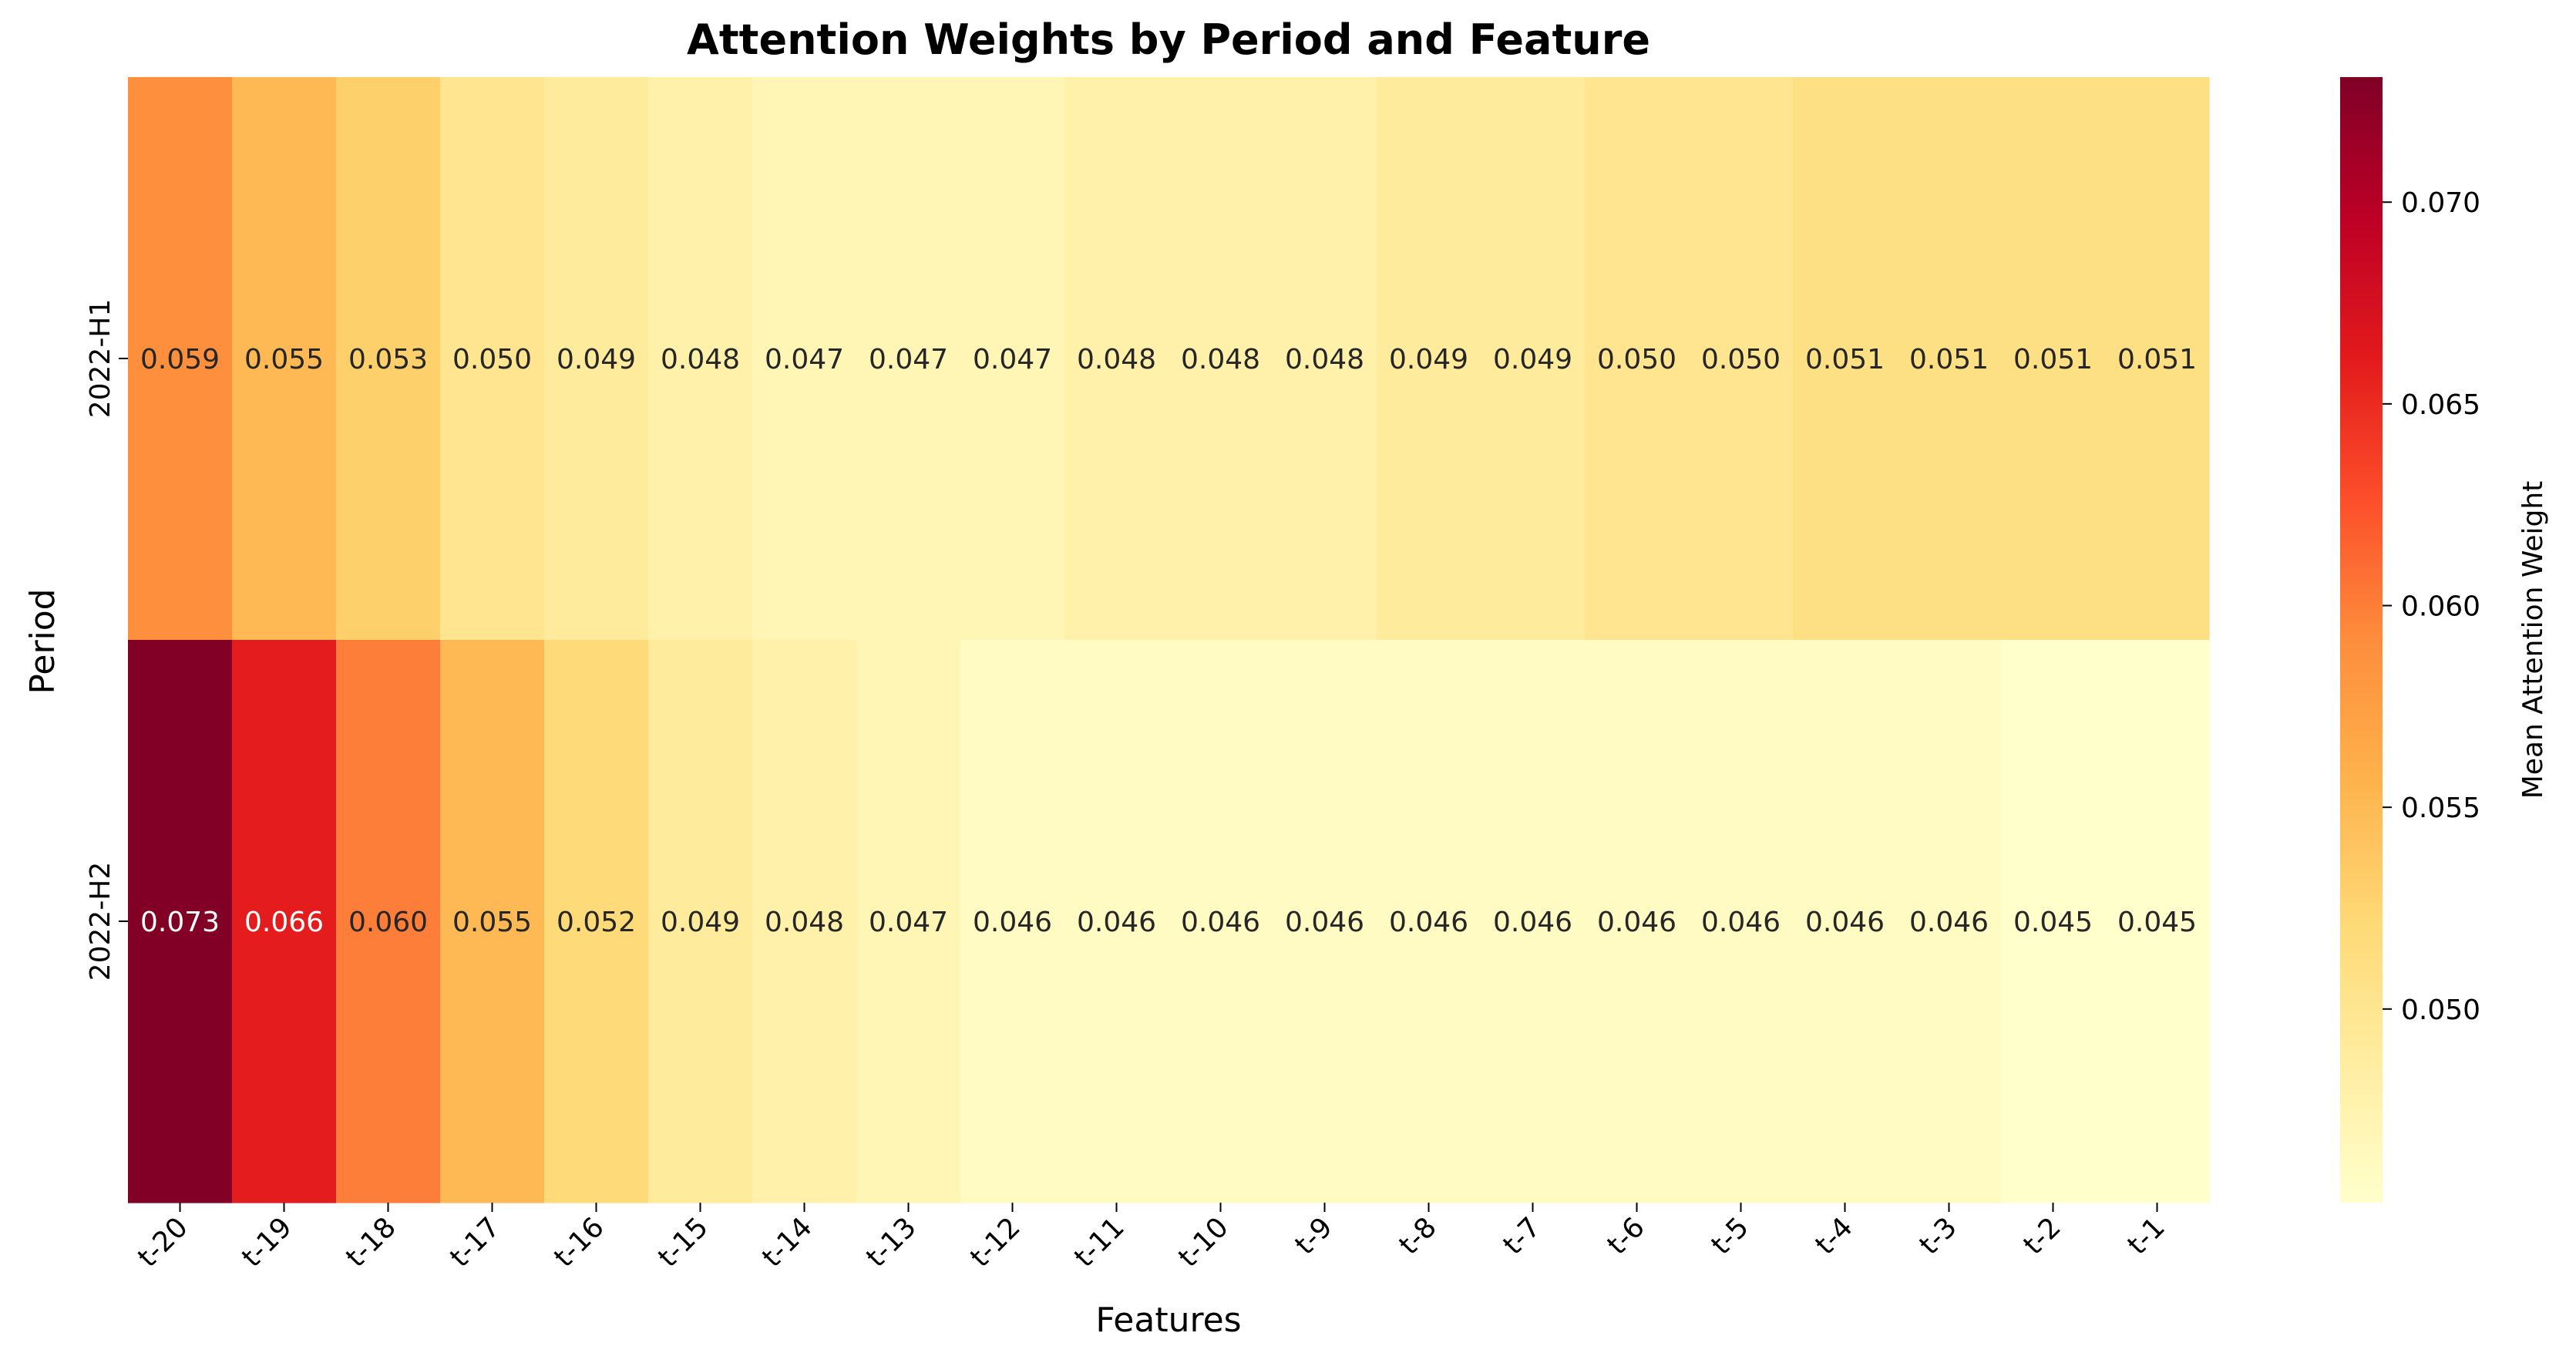 The height and width of the screenshot is (1363, 2576). What do you see at coordinates (891, 1242) in the screenshot?
I see `x-tick-label: t-13` at bounding box center [891, 1242].